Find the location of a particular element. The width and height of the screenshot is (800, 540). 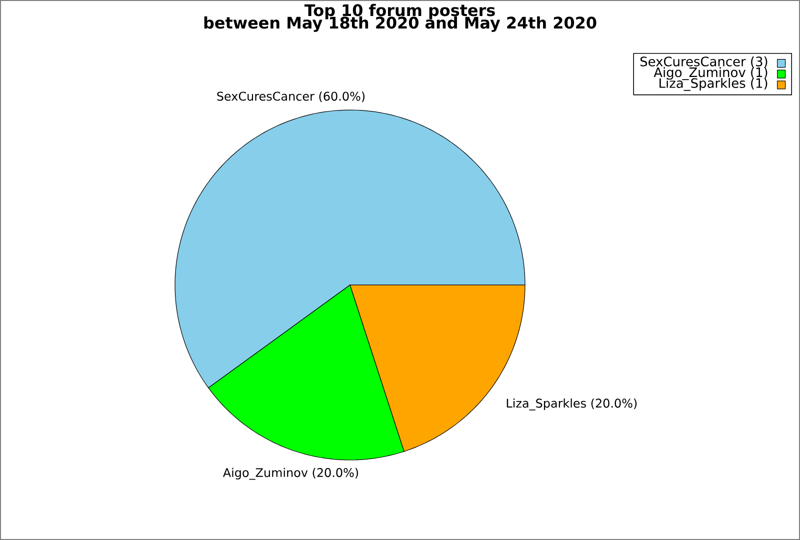

legend-label: Liza_Sparkles (1) is located at coordinates (714, 84).